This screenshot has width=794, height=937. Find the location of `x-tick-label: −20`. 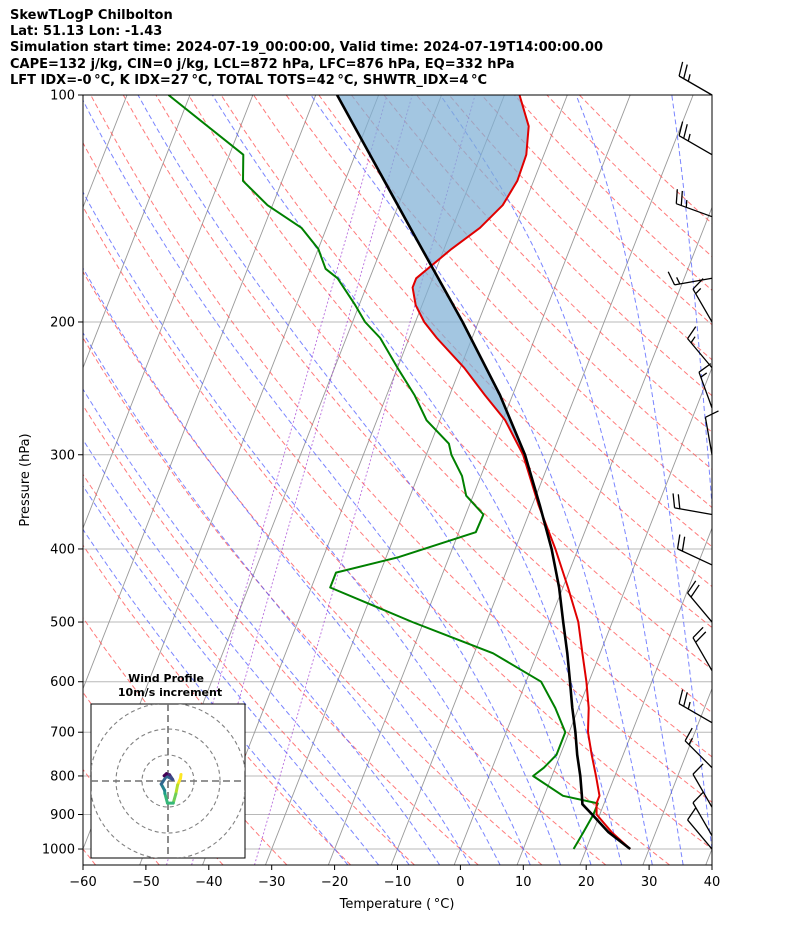

x-tick-label: −20 is located at coordinates (334, 882).